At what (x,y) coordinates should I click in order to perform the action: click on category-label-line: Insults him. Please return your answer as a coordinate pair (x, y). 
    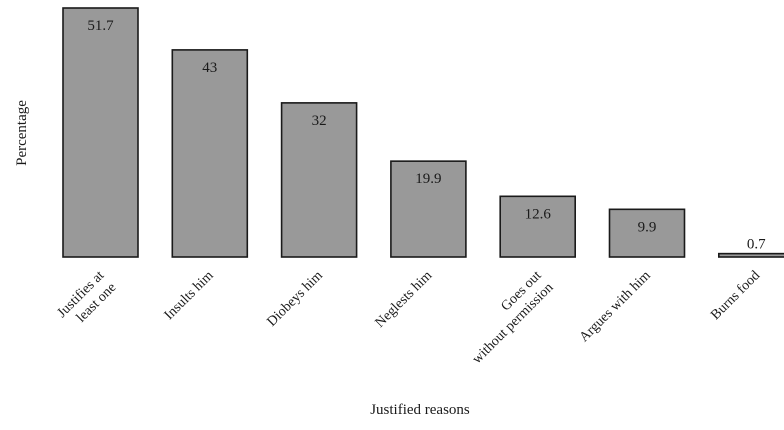
    Looking at the image, I should click on (189, 295).